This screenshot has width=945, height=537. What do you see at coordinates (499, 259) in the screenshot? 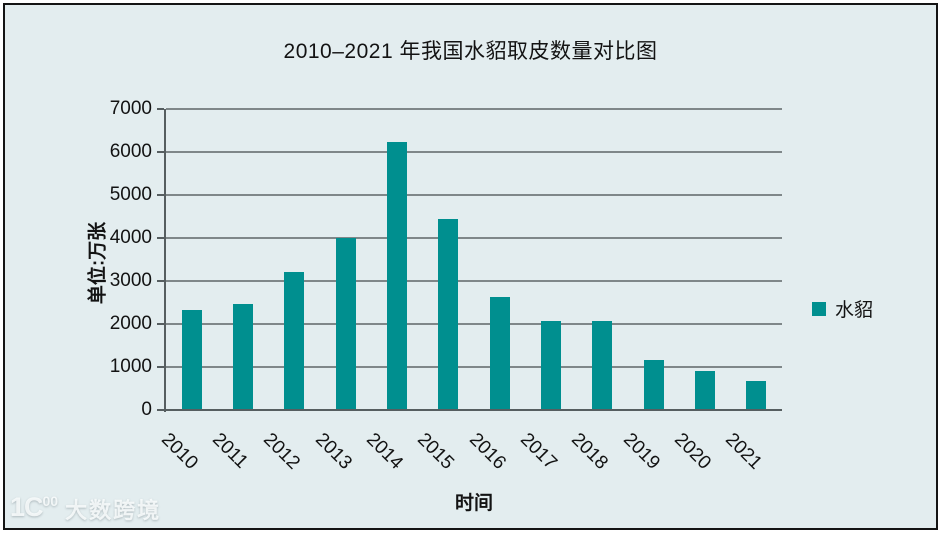
I see `bar-slot-2016` at bounding box center [499, 259].